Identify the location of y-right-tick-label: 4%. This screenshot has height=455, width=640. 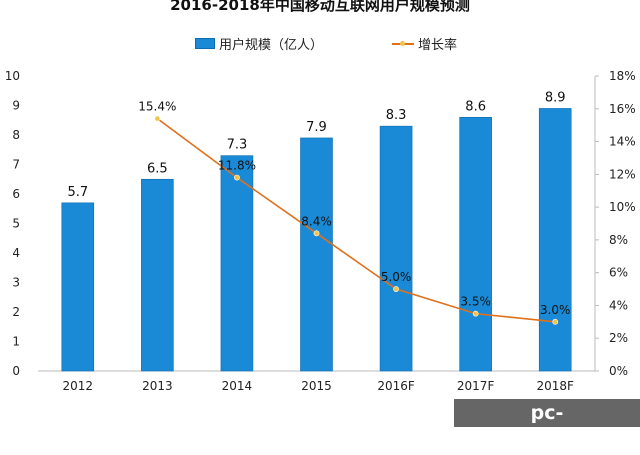
(618, 305).